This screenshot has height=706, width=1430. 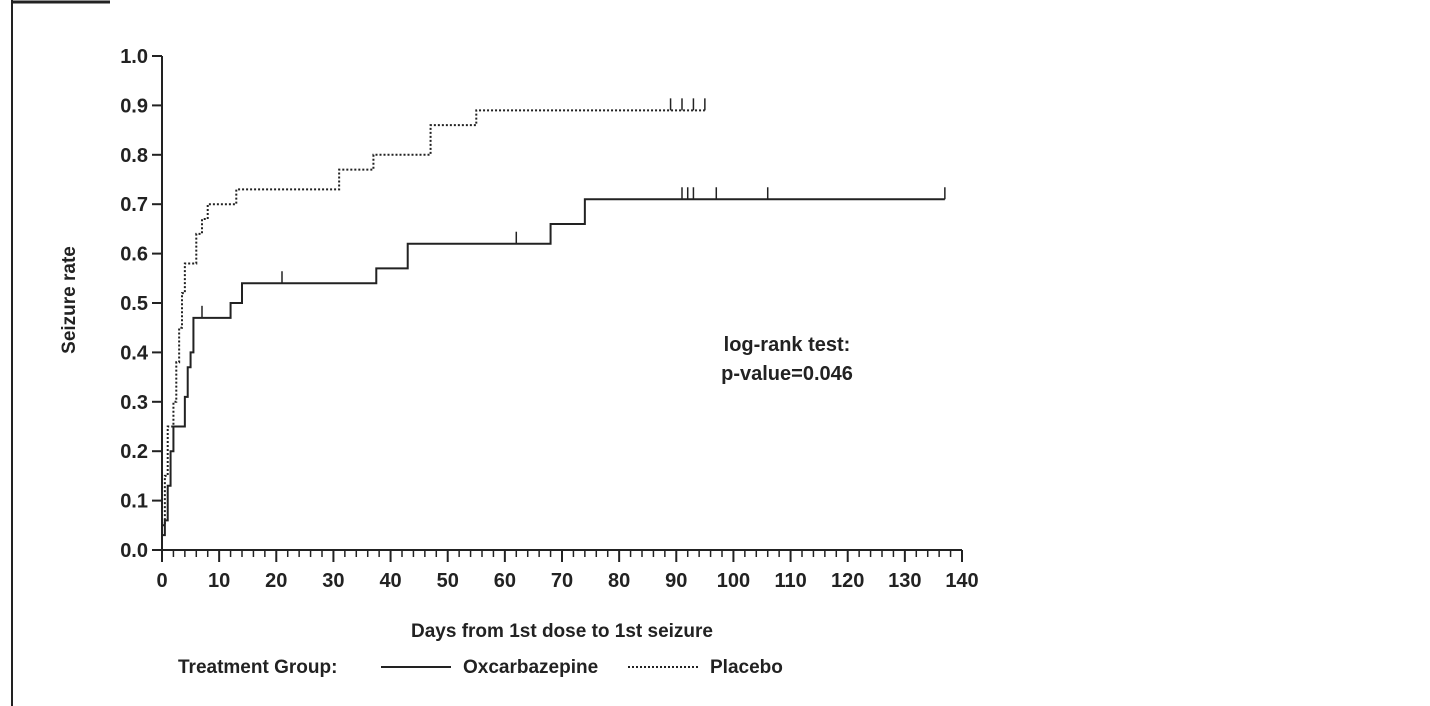 I want to click on y-tick-label: 0.3, so click(x=134, y=403).